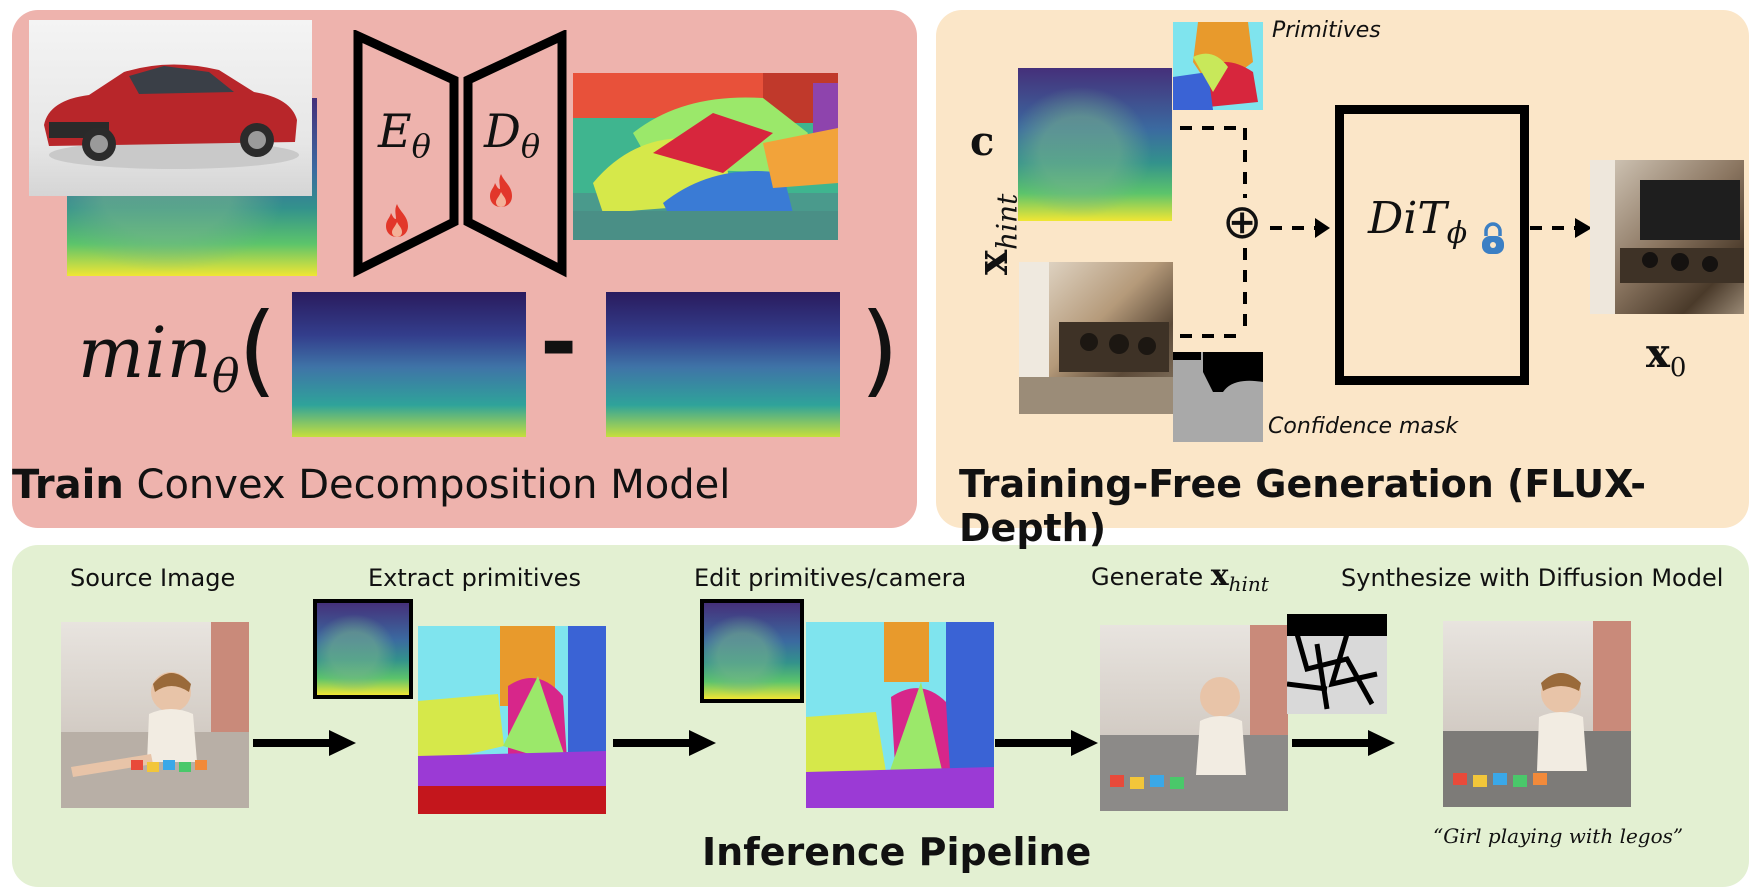 Image resolution: width=1749 pixels, height=894 pixels. I want to click on source-image, so click(155, 715).